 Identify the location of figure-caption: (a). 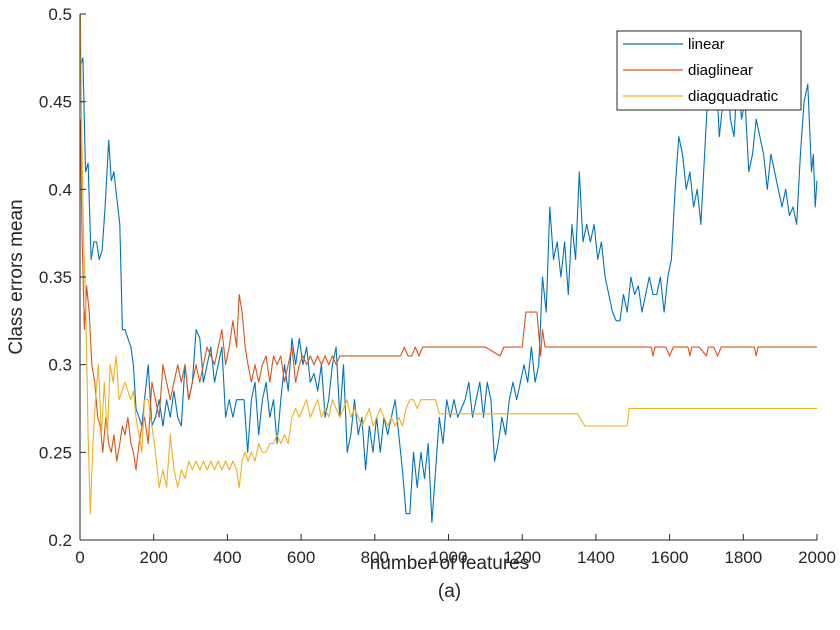
(449, 591).